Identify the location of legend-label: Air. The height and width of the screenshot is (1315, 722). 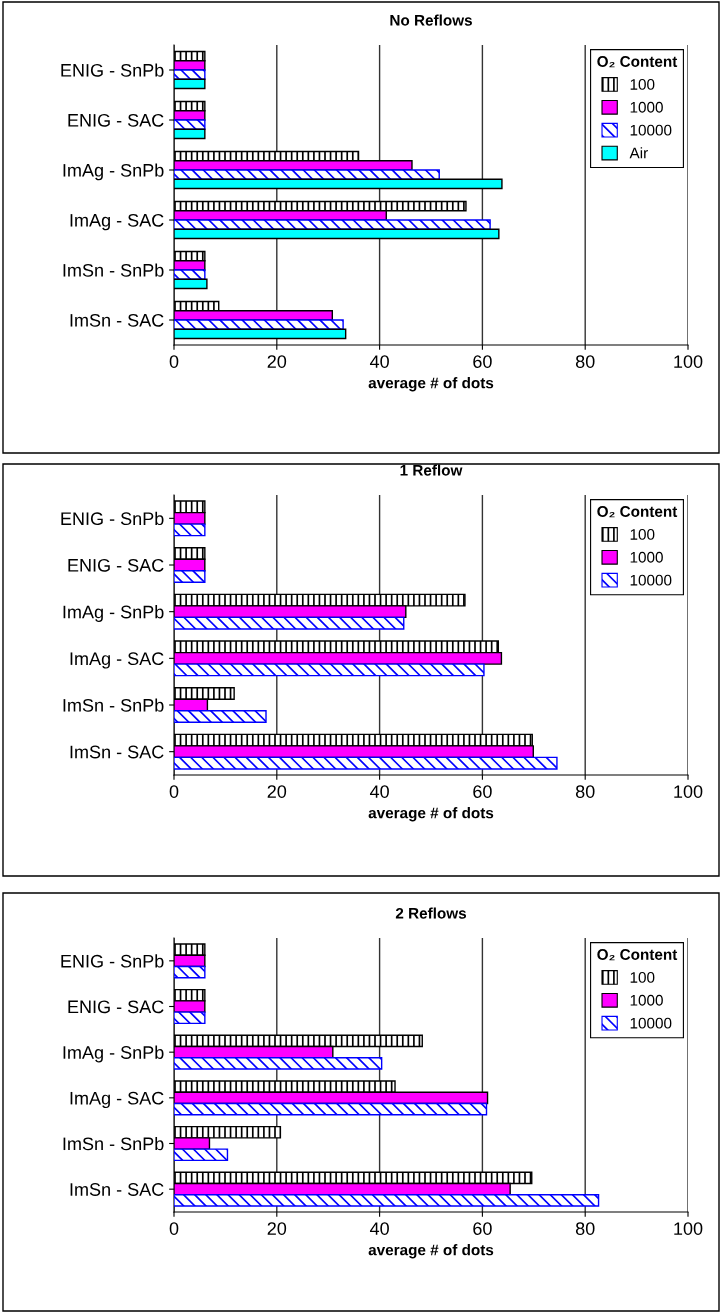
(638, 153).